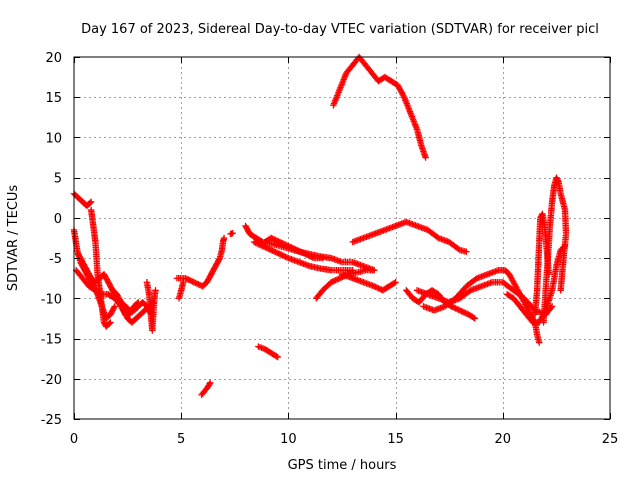 The height and width of the screenshot is (480, 640). What do you see at coordinates (53, 138) in the screenshot?
I see `y-tick-label: 10` at bounding box center [53, 138].